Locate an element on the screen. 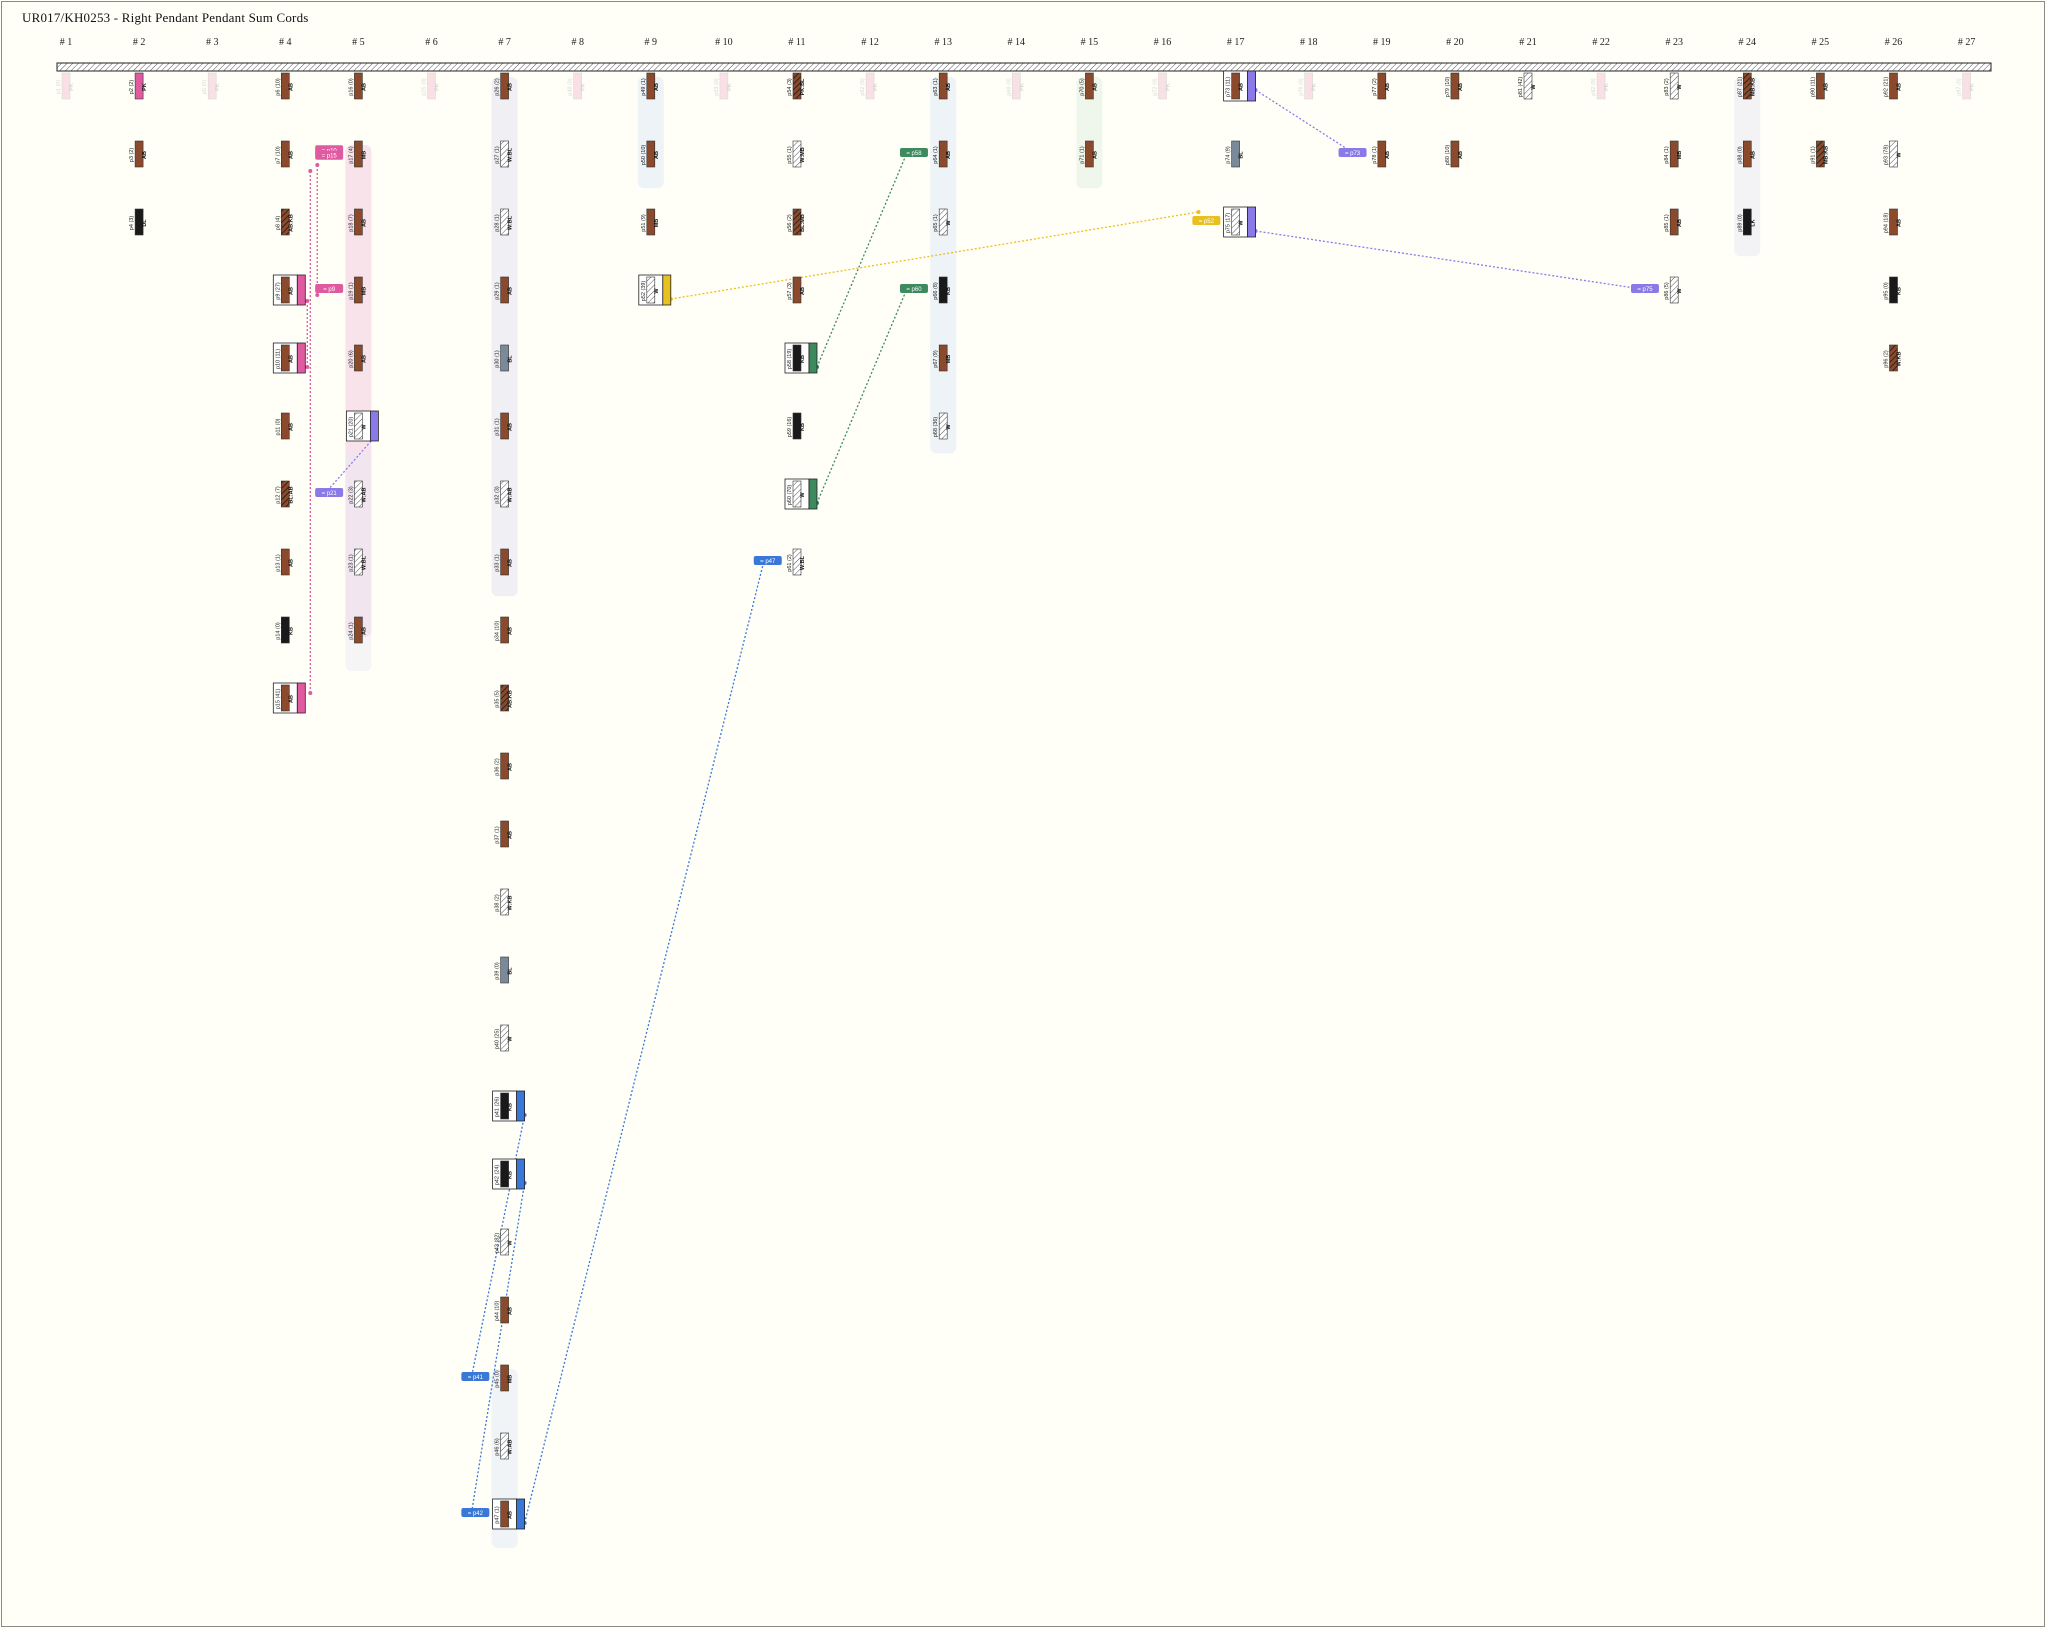  pendant-p72: p72 (0) PK is located at coordinates (1162, 86).